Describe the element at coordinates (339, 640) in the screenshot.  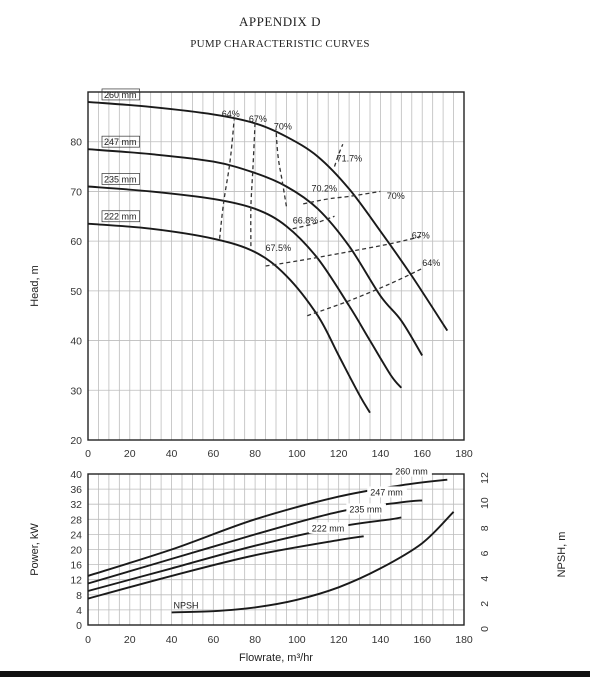
I see `power-x-tick-label: 120` at that location.